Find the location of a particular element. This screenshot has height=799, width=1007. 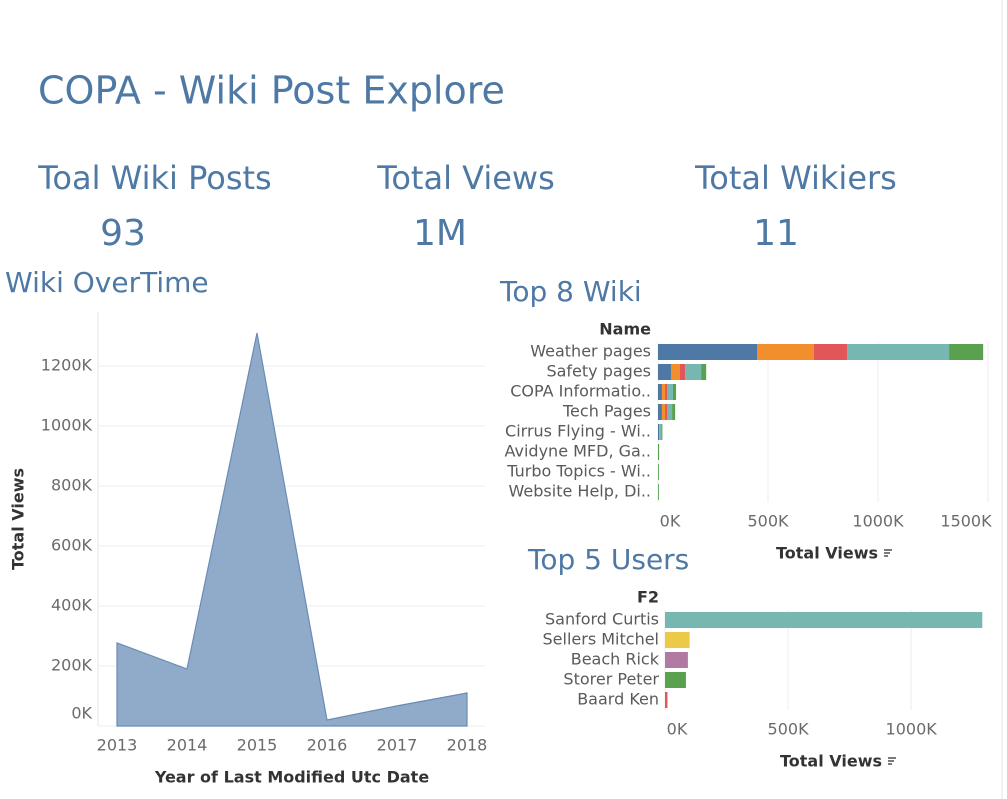

x-tick-label: 1500K is located at coordinates (966, 521).